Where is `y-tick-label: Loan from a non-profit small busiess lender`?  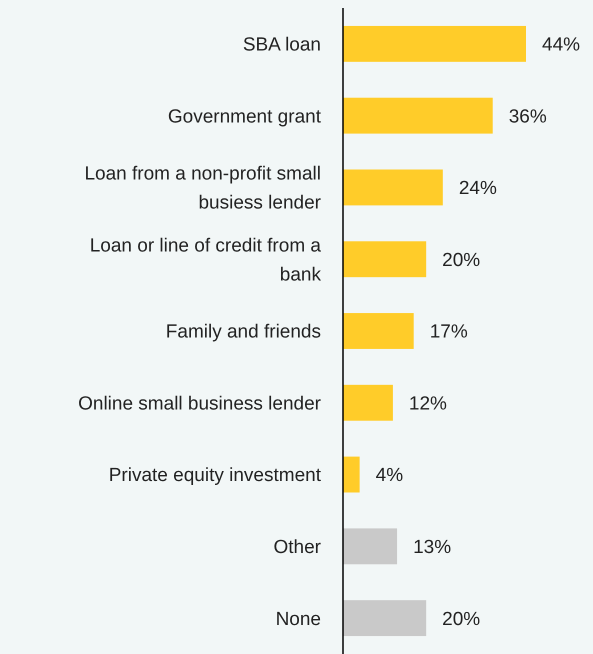
y-tick-label: Loan from a non-profit small busiess lender is located at coordinates (203, 189).